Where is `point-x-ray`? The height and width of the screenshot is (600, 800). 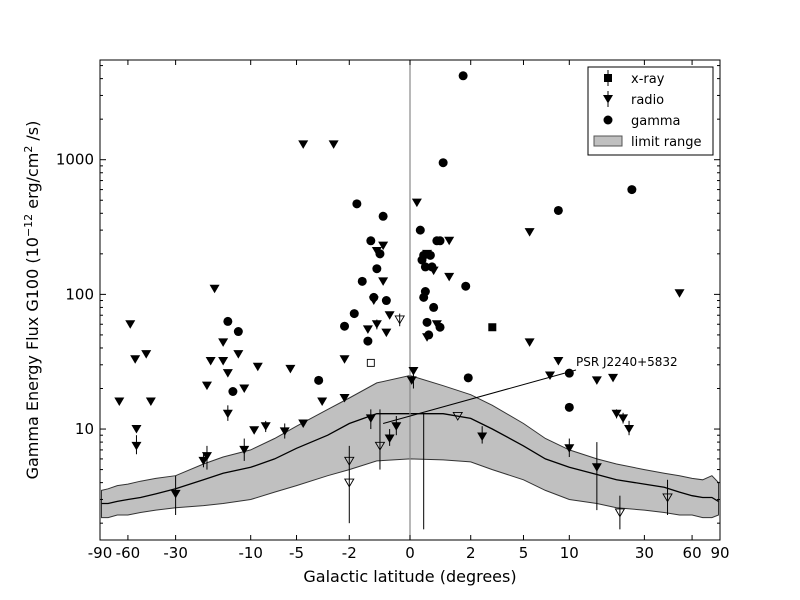 point-x-ray is located at coordinates (492, 327).